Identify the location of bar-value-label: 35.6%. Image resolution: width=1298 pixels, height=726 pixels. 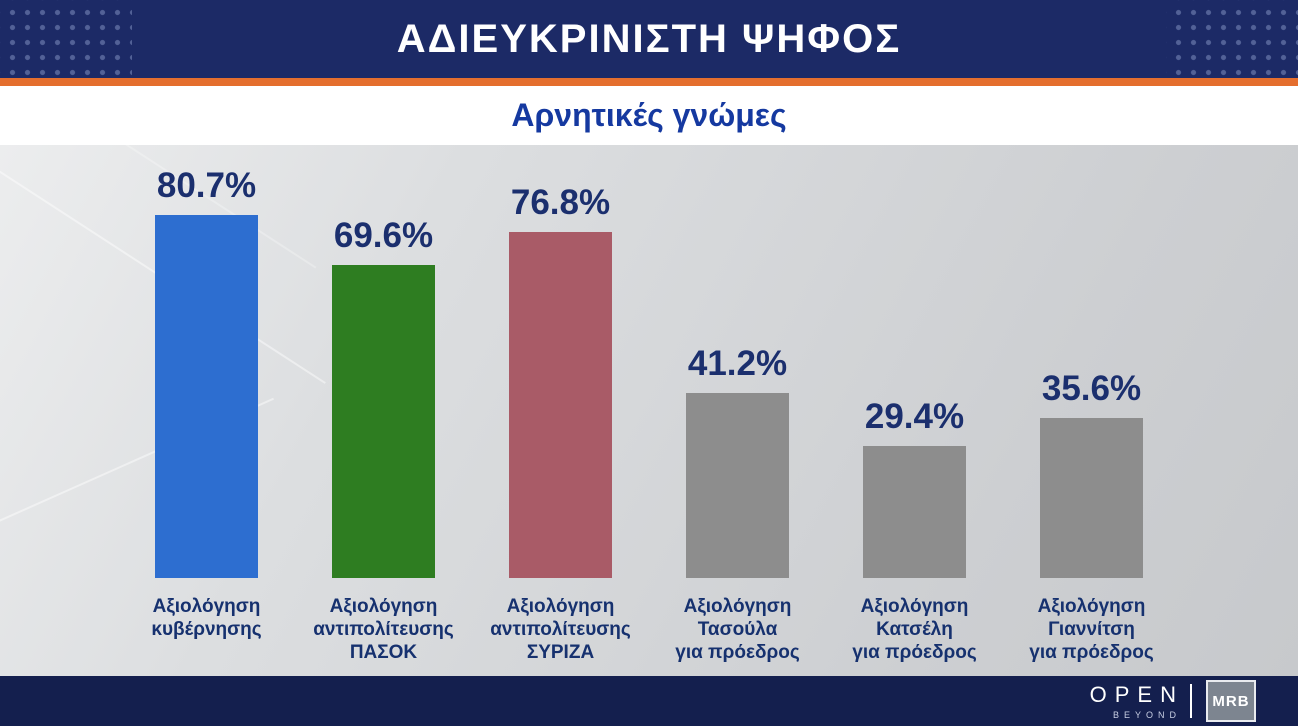
(1091, 388).